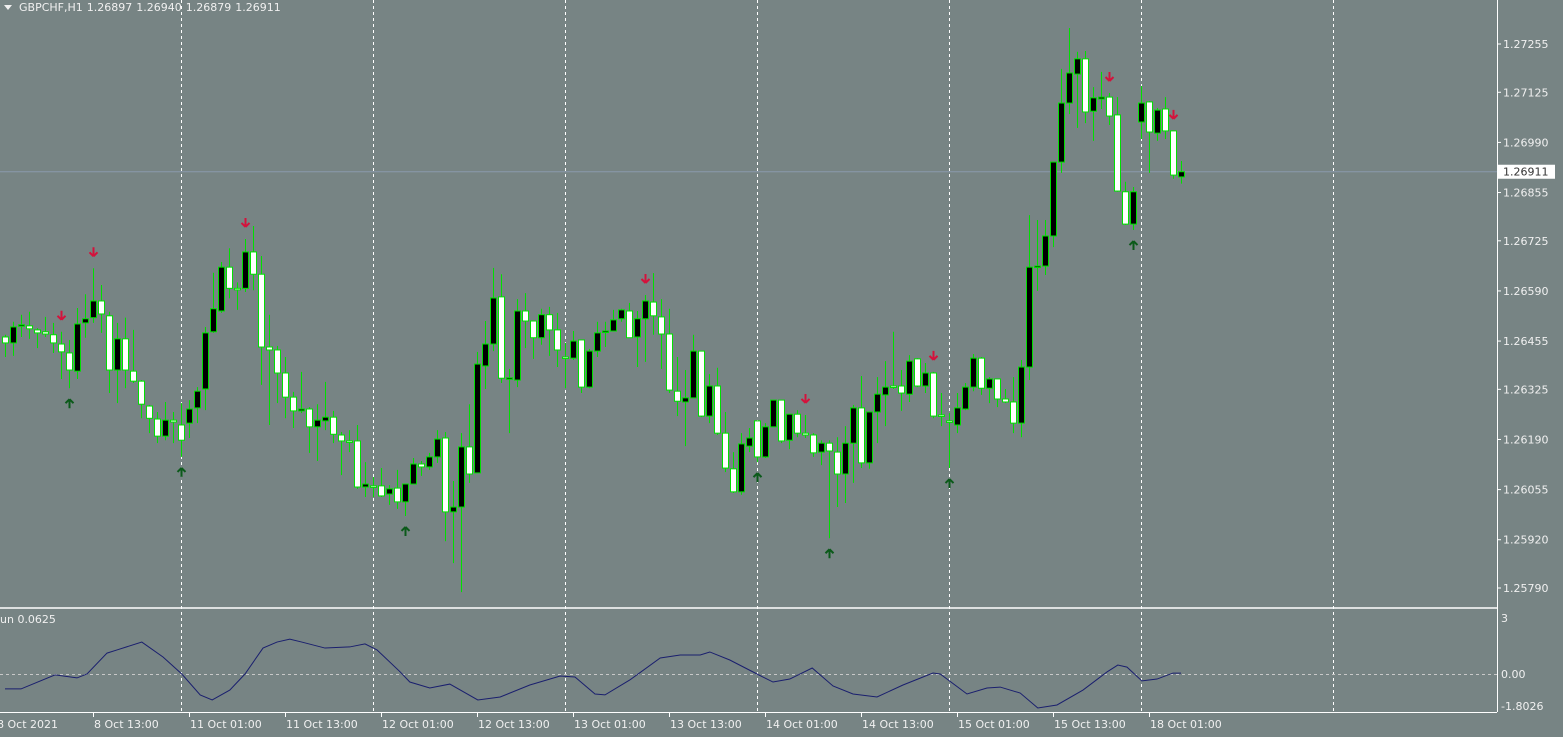 This screenshot has width=1563, height=737. I want to click on price-tick-label: 1.26190, so click(1526, 439).